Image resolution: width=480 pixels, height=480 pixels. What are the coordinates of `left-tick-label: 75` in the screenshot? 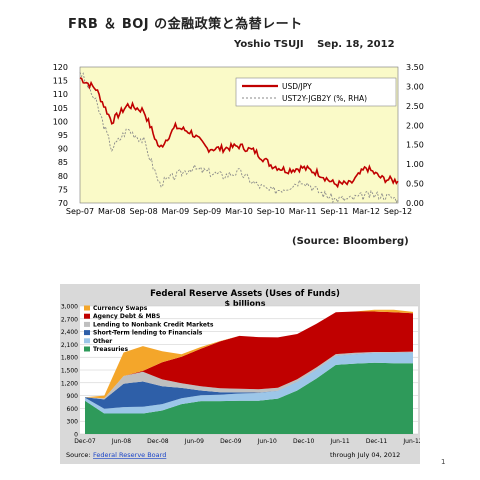 It's located at (63, 189).